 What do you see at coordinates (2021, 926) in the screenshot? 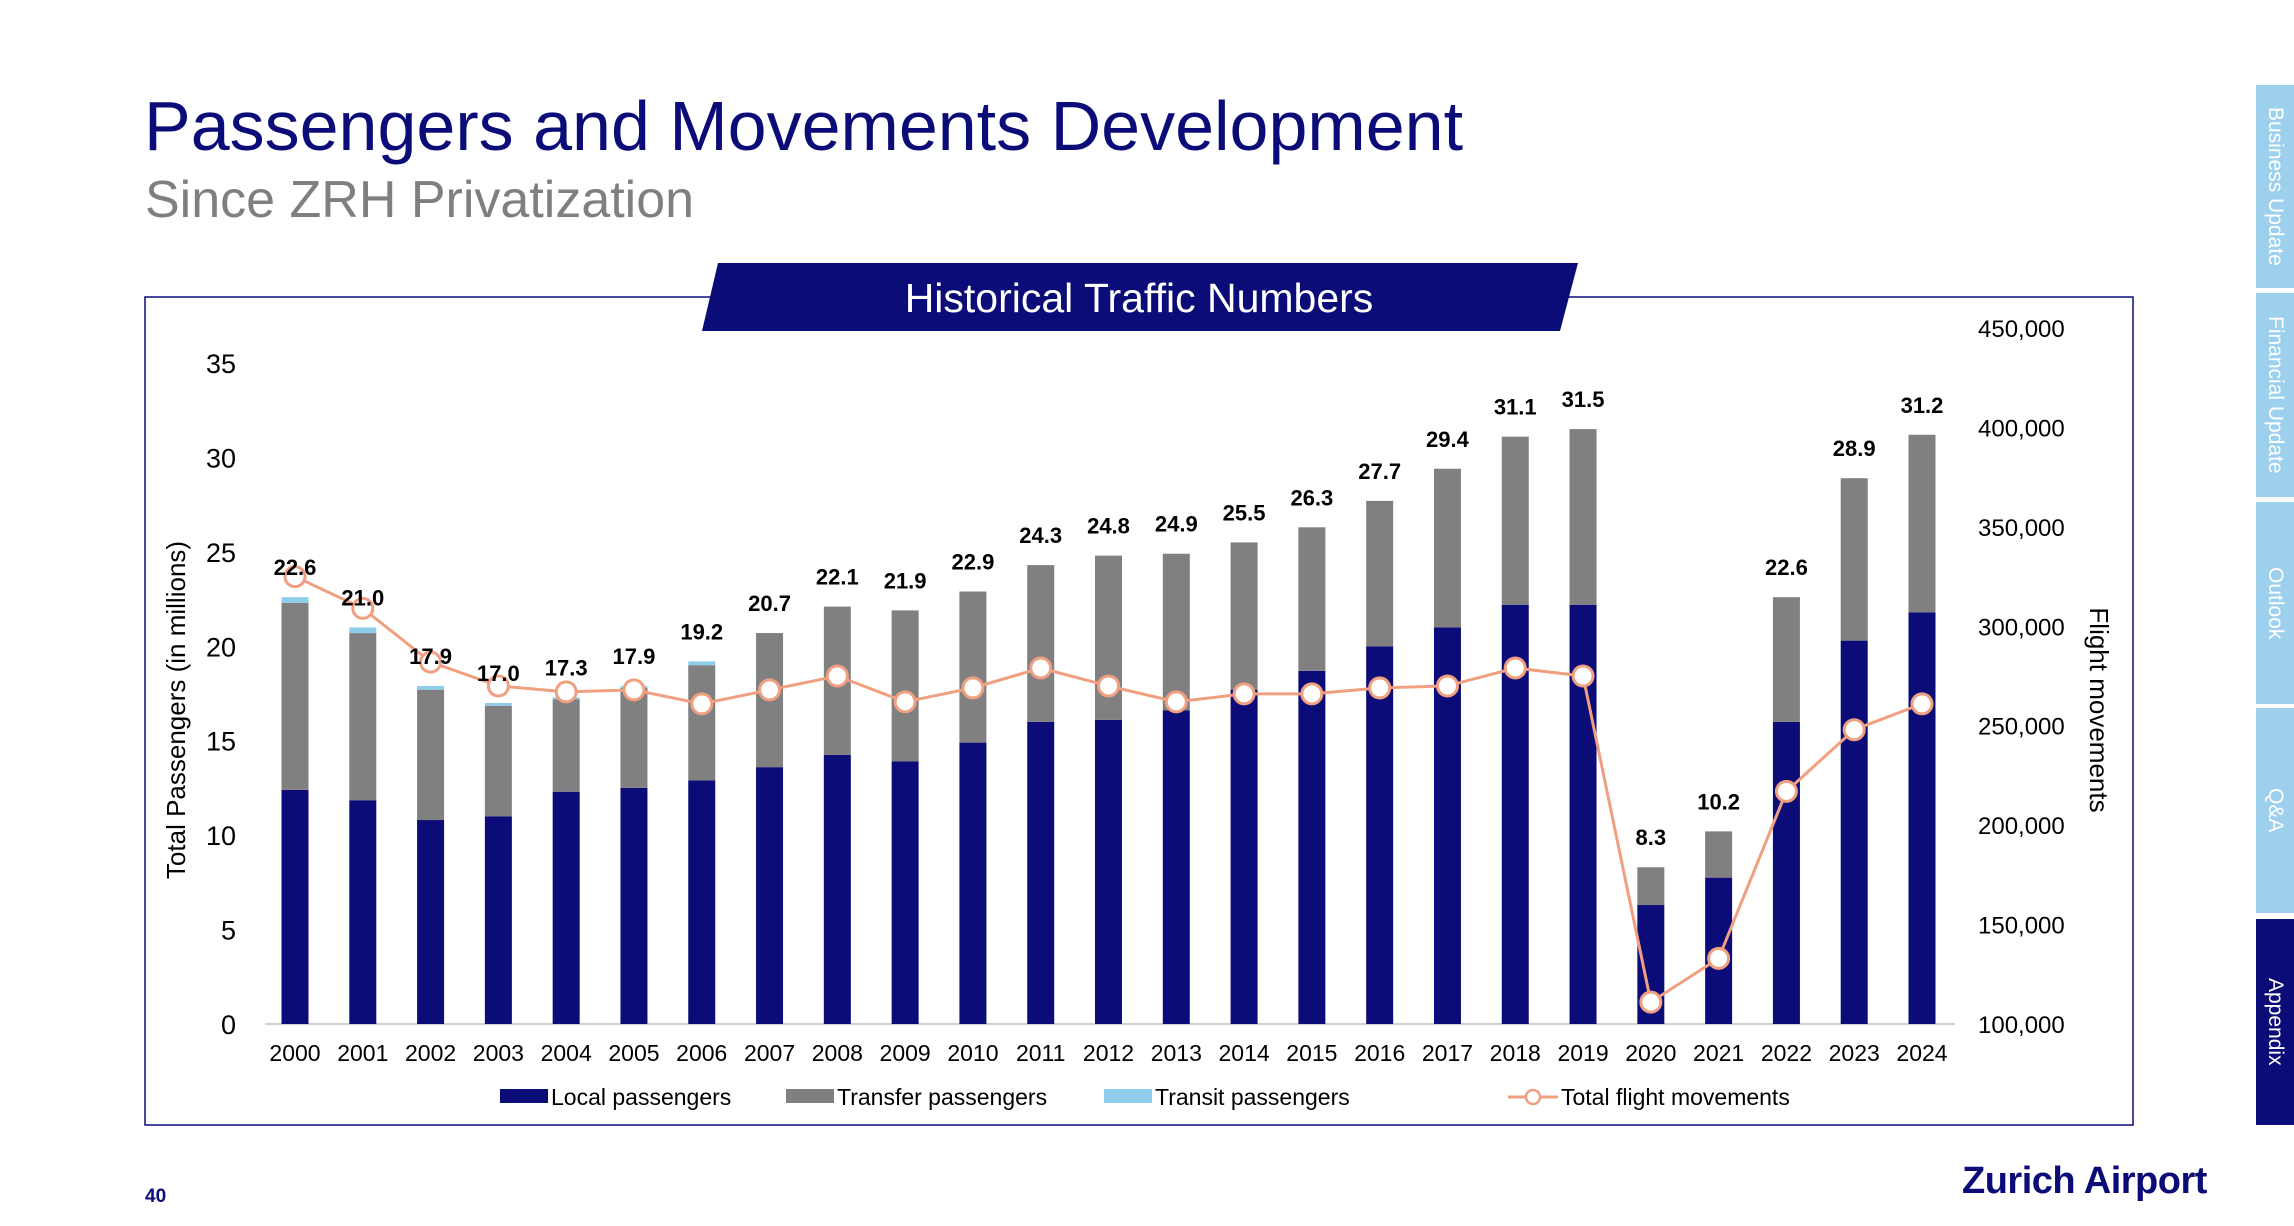
I see `y2-tick-label: 150,000` at bounding box center [2021, 926].